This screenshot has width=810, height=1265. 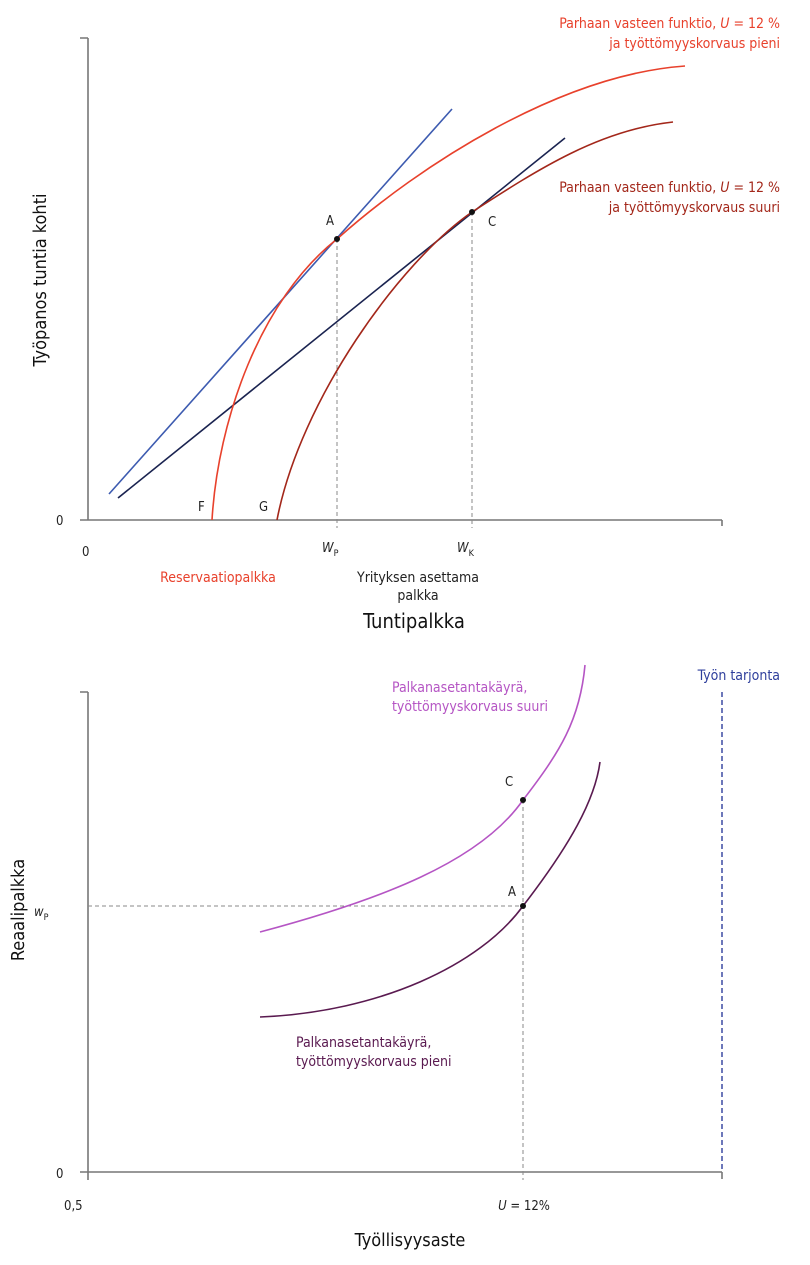 What do you see at coordinates (41, 914) in the screenshot?
I see `wp-label: wP` at bounding box center [41, 914].